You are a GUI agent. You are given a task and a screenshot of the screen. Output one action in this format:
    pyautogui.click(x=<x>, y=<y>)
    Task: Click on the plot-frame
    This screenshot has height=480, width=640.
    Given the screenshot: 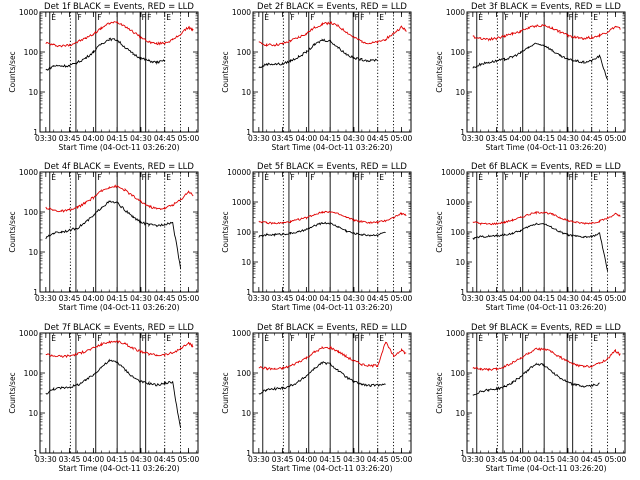 What is the action you would take?
    pyautogui.click(x=119, y=72)
    